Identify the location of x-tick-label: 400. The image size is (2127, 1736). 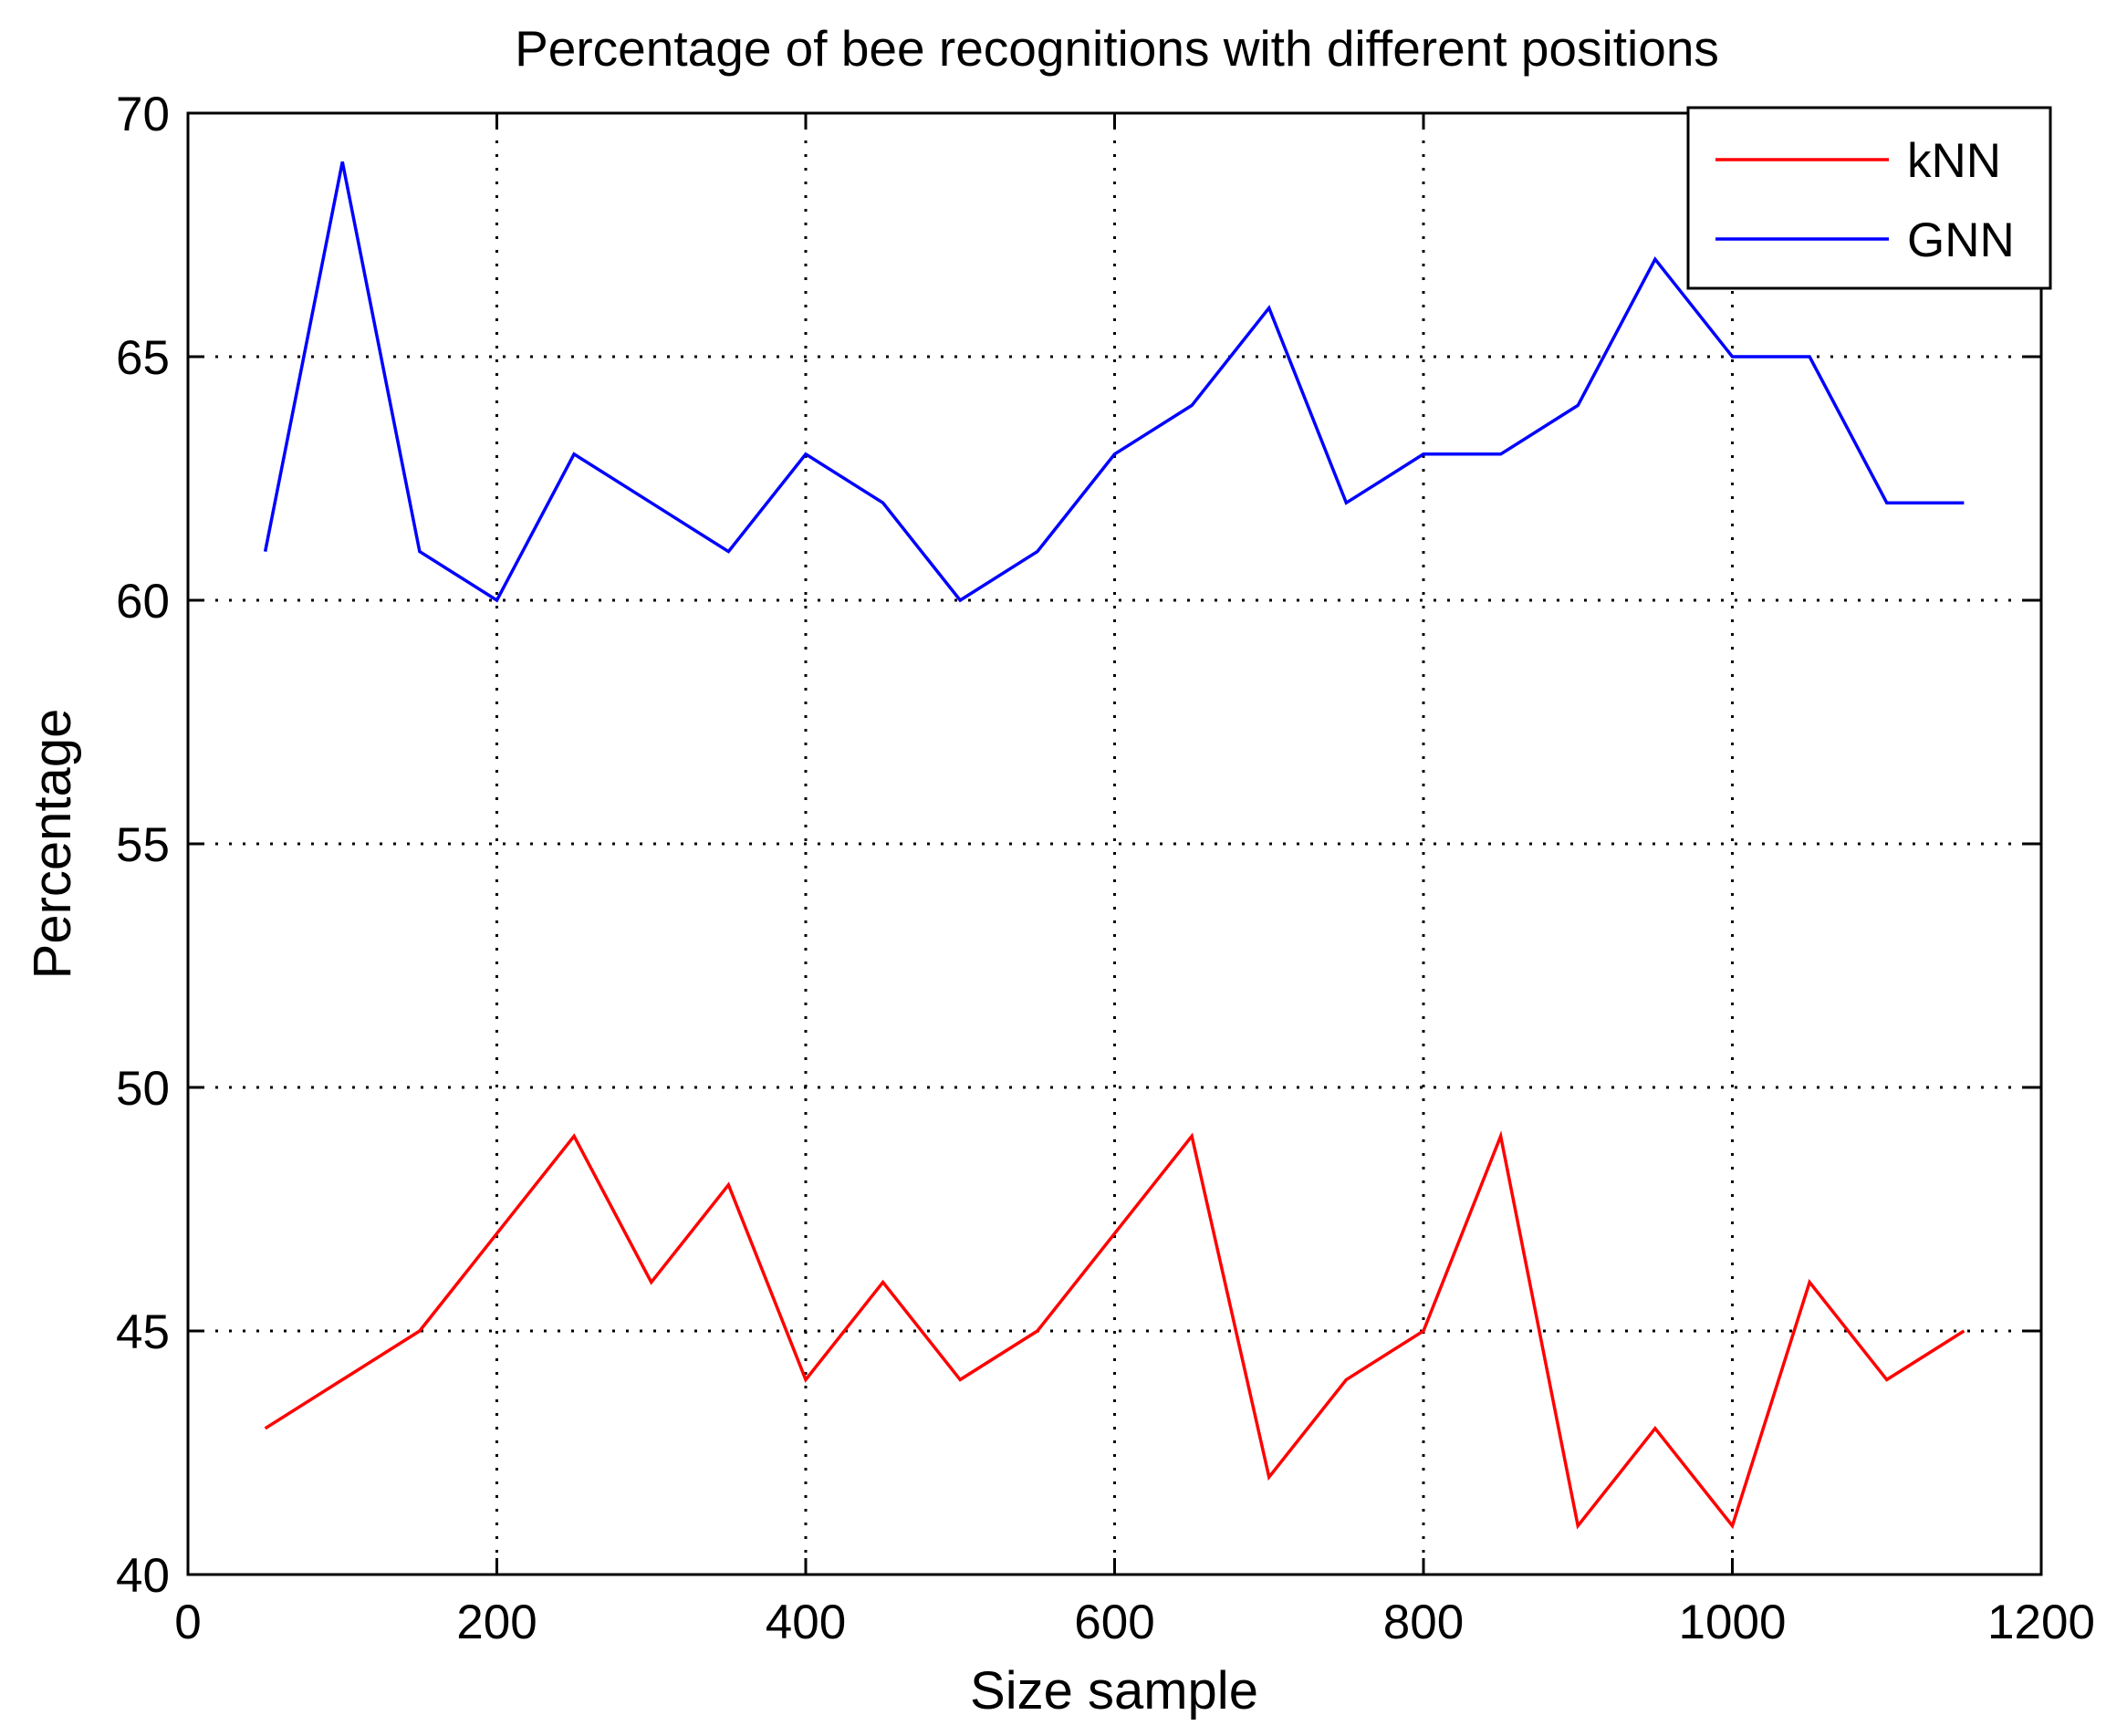
(806, 1622).